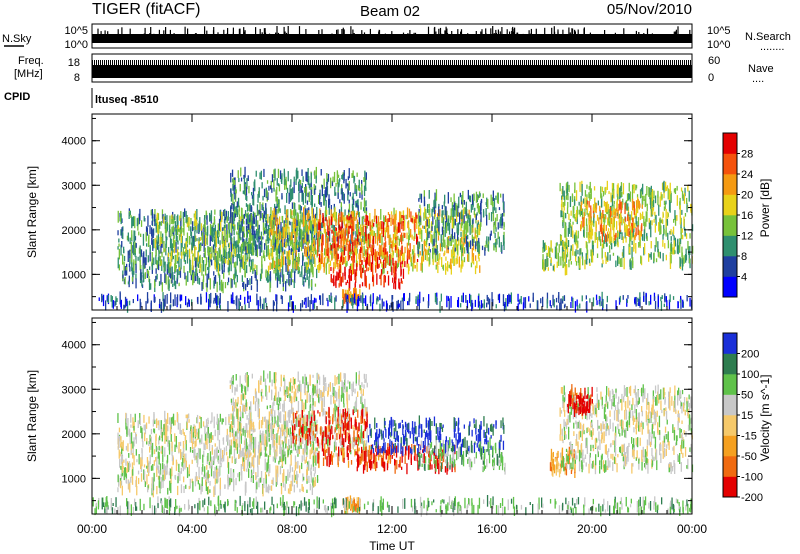 This screenshot has height=554, width=800. I want to click on y-tick-label: 3000, so click(74, 186).